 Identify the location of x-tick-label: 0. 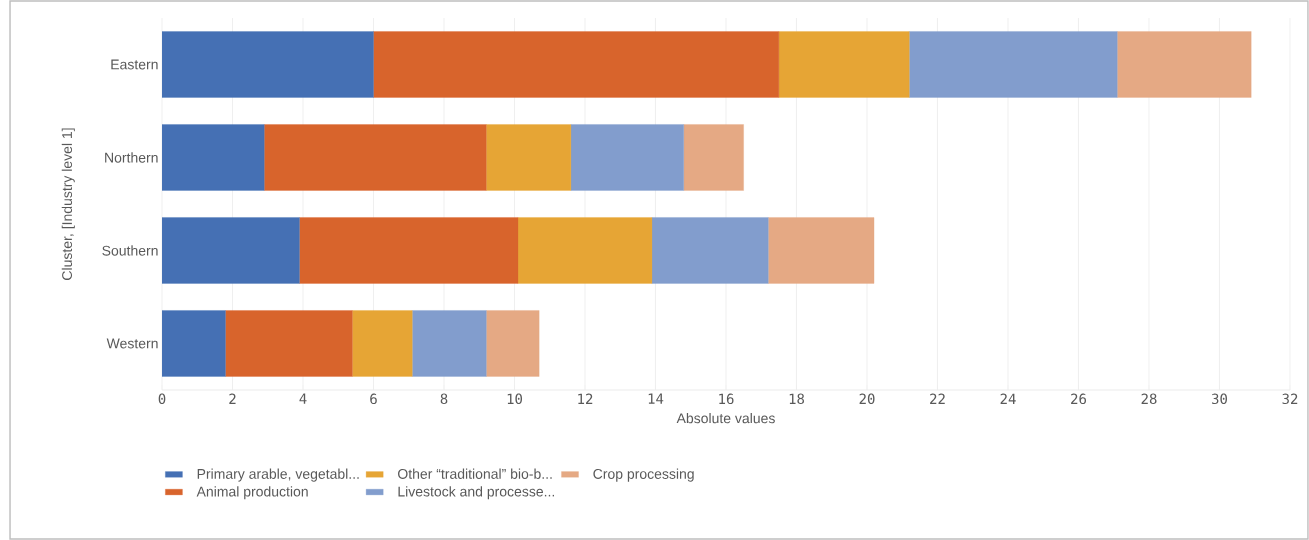
(162, 399).